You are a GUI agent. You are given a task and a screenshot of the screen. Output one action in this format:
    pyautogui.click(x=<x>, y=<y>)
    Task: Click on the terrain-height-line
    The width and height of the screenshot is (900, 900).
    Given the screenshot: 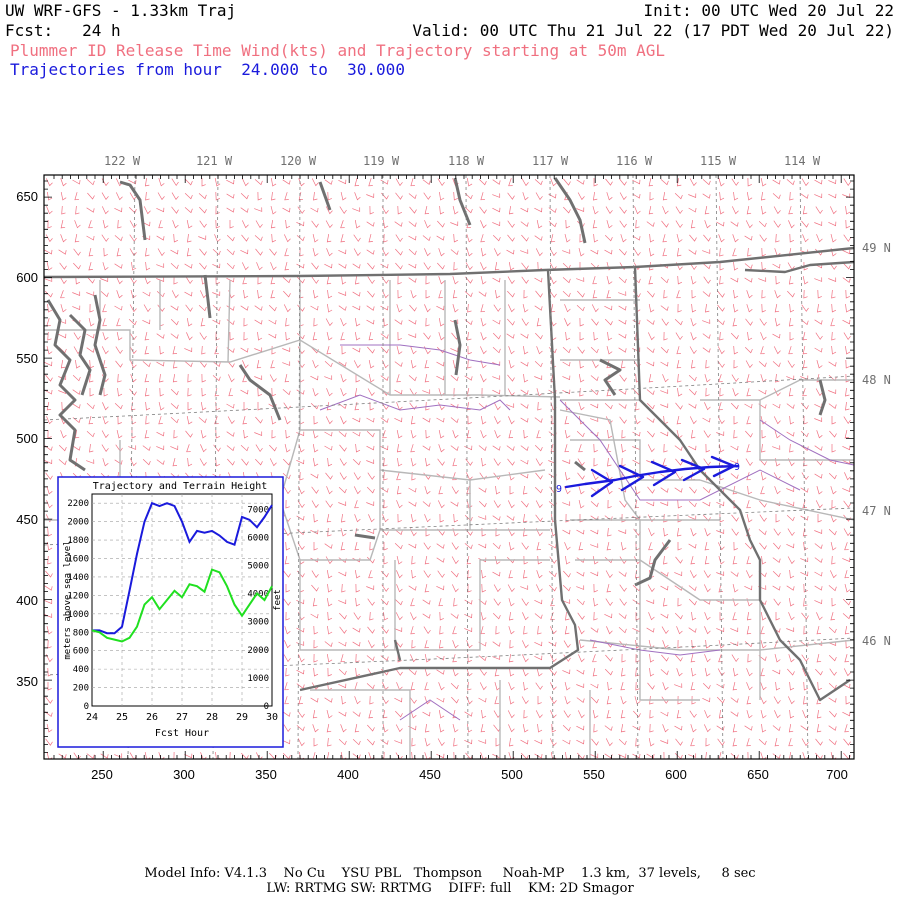 What is the action you would take?
    pyautogui.click(x=182, y=605)
    